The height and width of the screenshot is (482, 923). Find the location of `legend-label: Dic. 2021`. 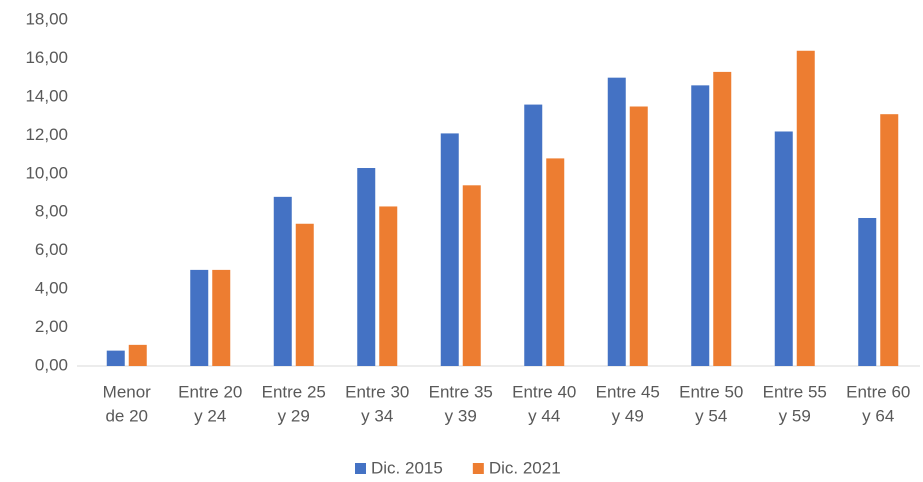

legend-label: Dic. 2021 is located at coordinates (525, 467).